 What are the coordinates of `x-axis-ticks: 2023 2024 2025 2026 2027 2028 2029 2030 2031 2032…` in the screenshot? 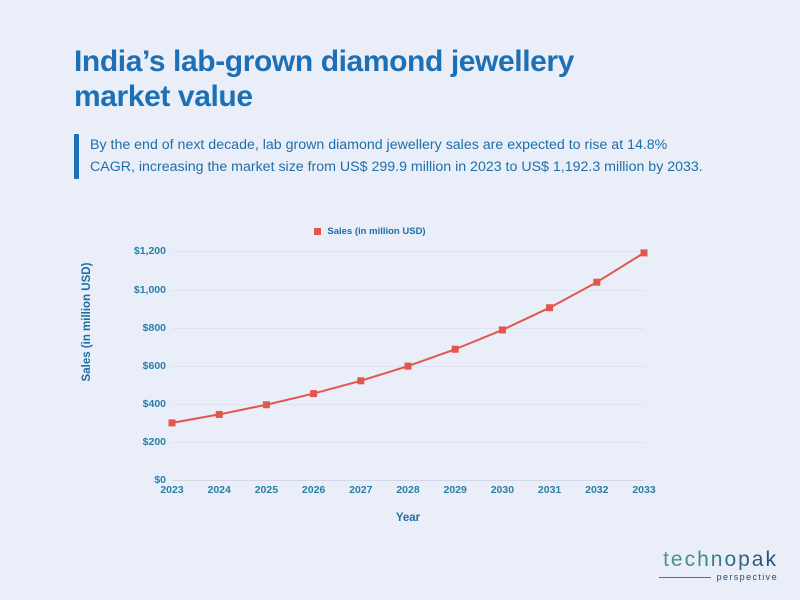 It's located at (407, 493).